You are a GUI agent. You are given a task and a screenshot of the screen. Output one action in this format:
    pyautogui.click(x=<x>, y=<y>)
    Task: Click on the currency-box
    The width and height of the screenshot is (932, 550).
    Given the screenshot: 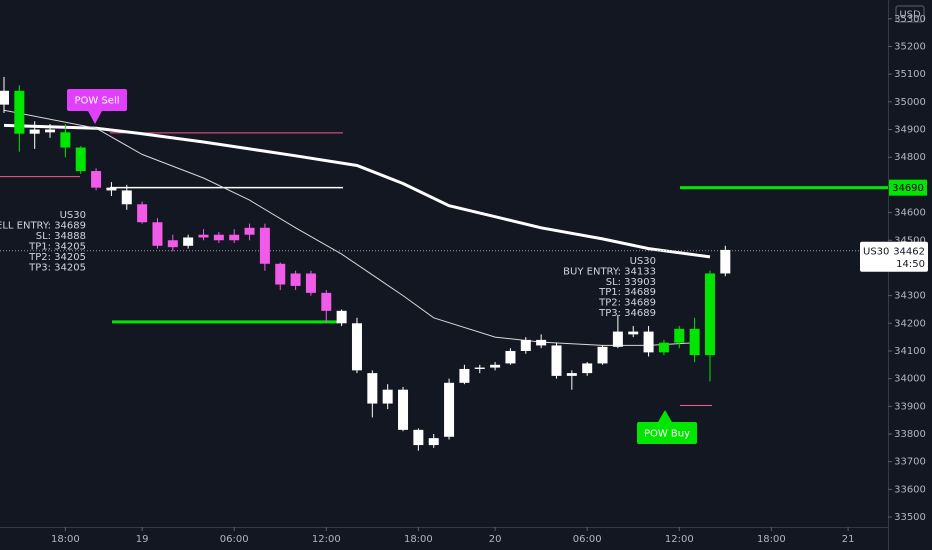 What is the action you would take?
    pyautogui.click(x=910, y=14)
    